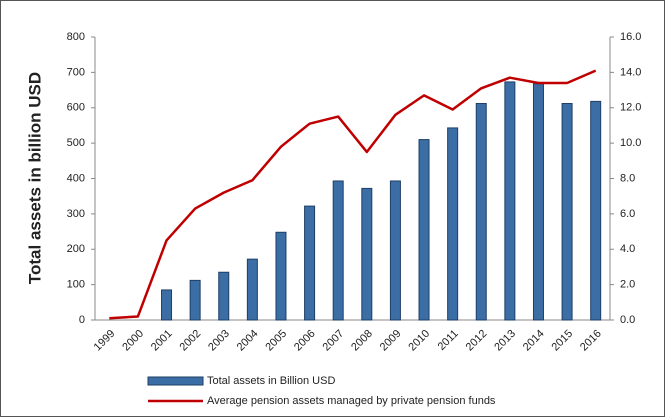 The image size is (665, 417). I want to click on y2-tick-label: 2.0, so click(627, 285).